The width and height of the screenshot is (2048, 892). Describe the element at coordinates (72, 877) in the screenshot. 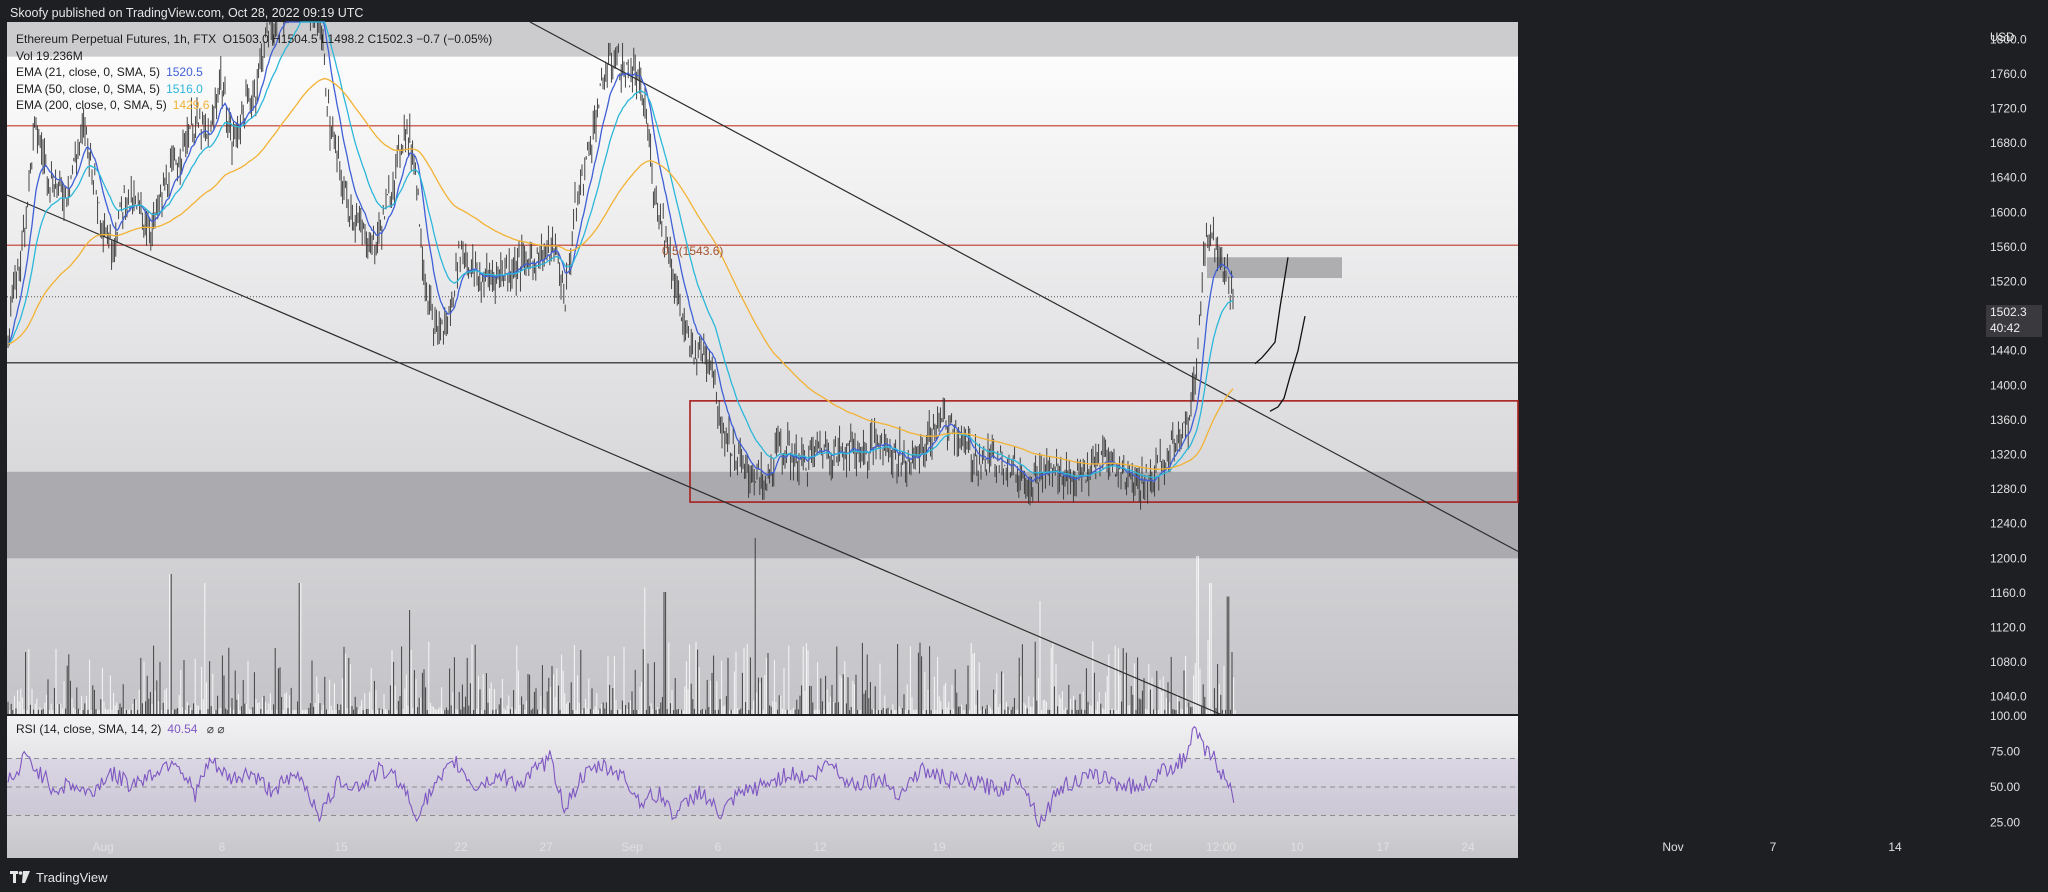

I see `footer-brand-text: TradingView` at that location.